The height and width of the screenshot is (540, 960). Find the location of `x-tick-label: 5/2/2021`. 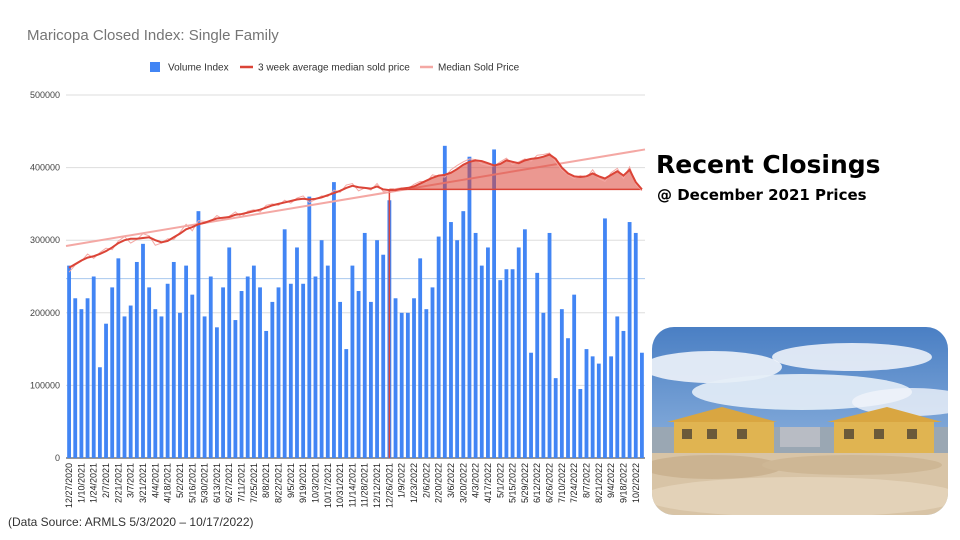

x-tick-label: 5/2/2021 is located at coordinates (180, 480).